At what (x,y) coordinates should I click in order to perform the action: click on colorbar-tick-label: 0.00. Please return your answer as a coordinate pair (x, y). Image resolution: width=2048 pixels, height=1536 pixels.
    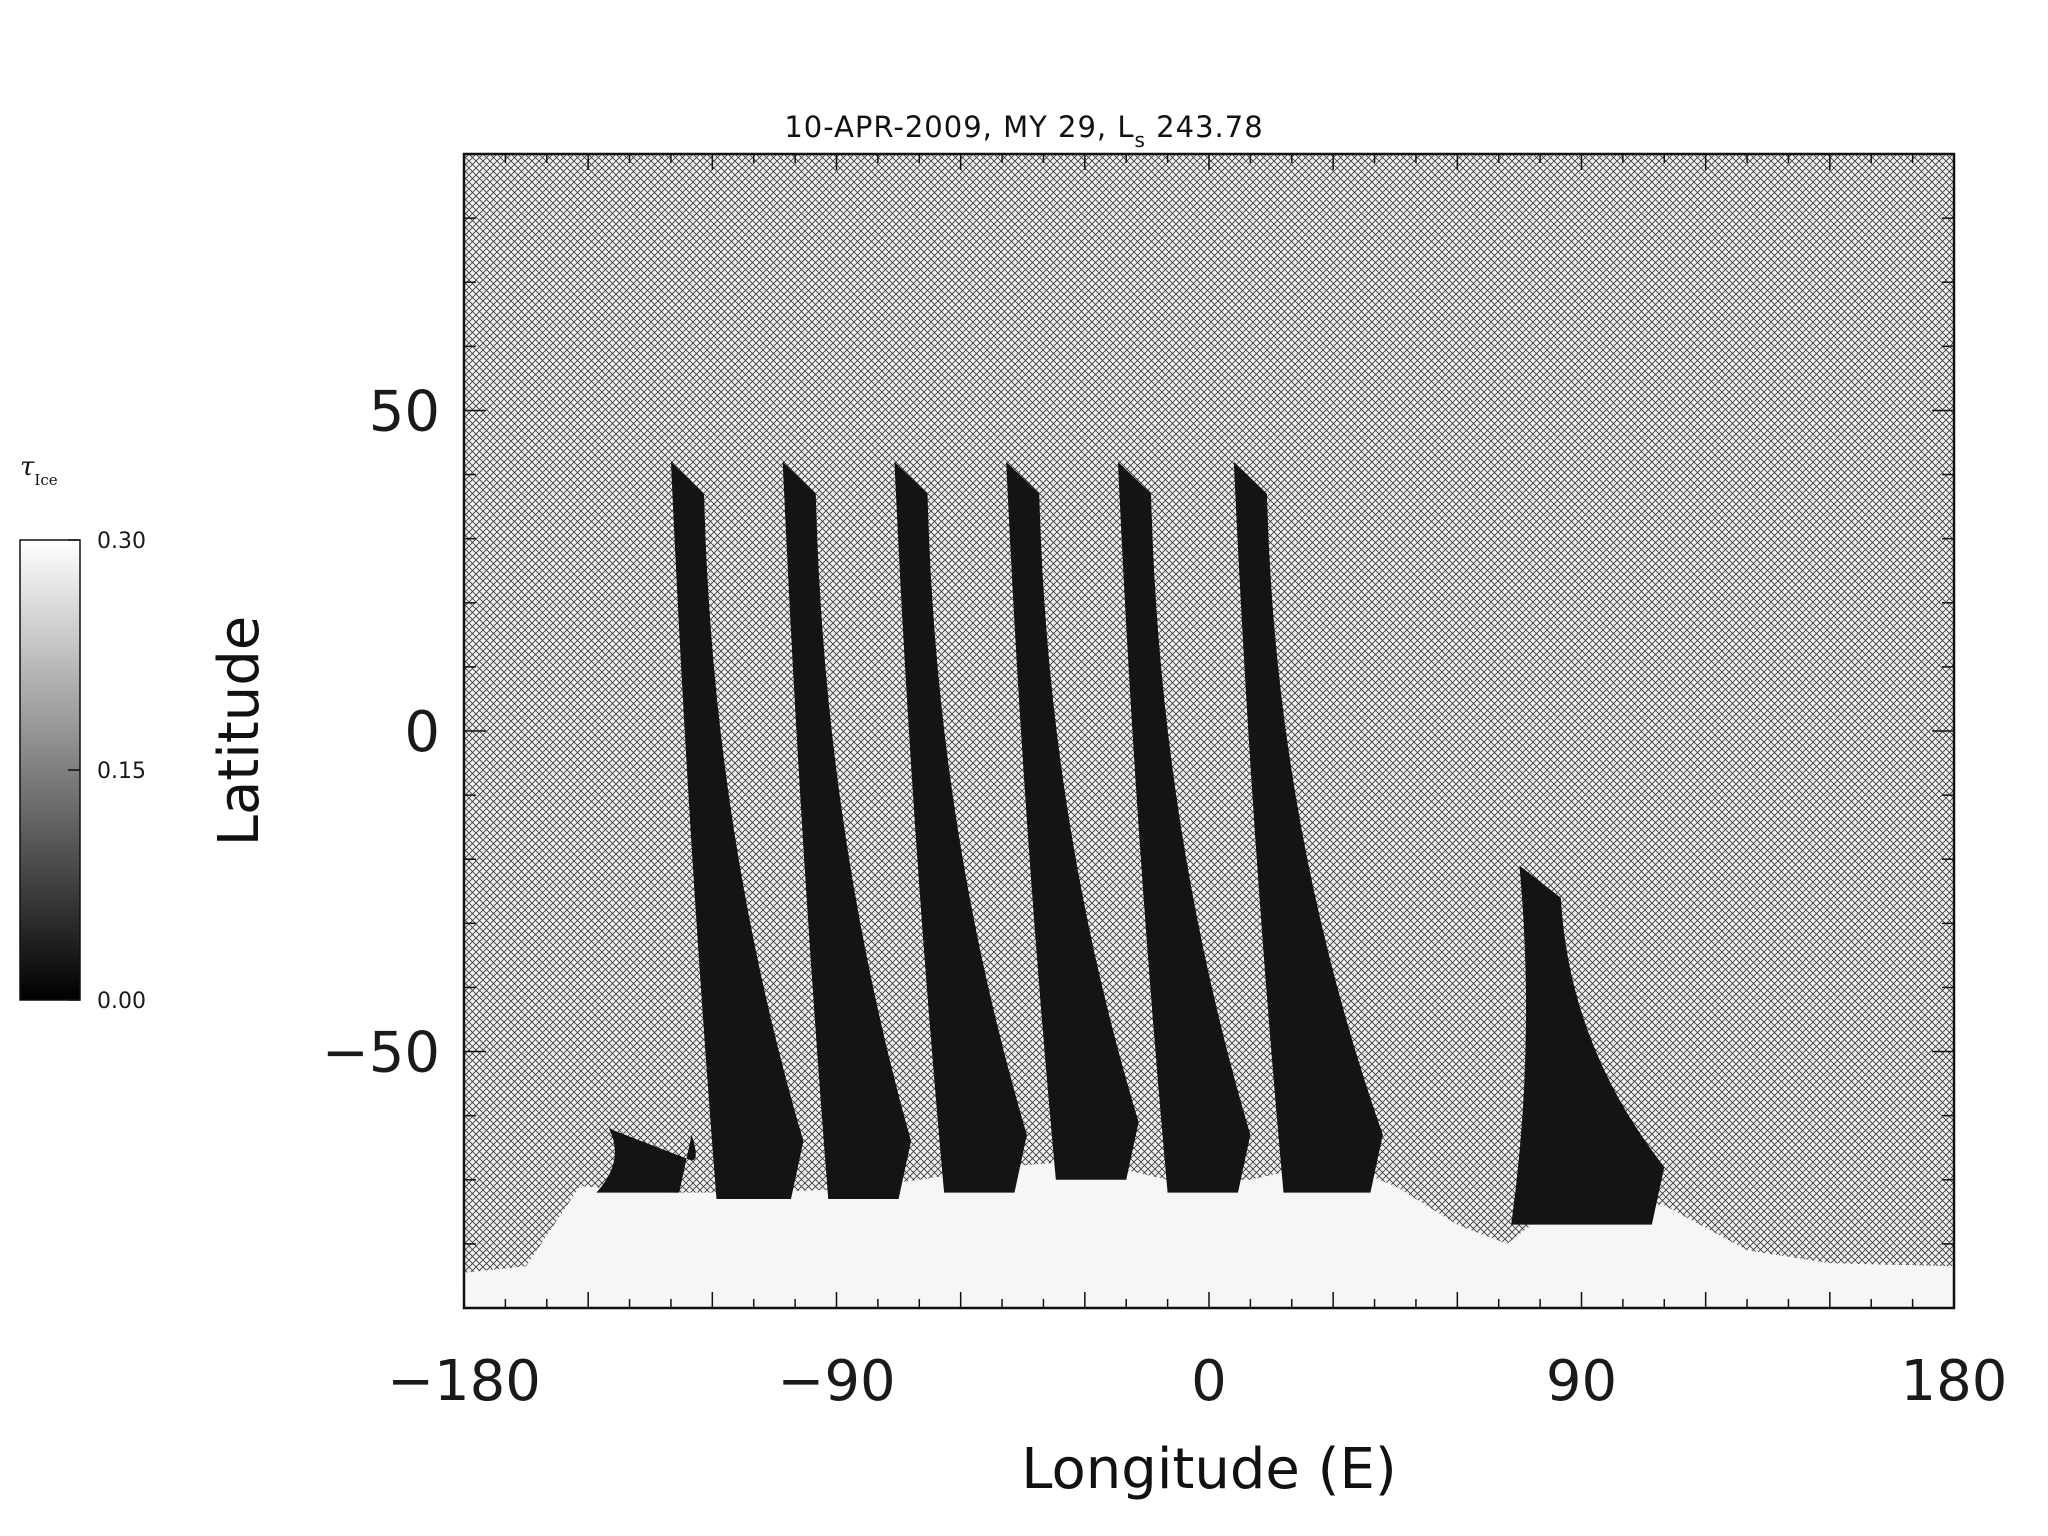
    Looking at the image, I should click on (121, 1001).